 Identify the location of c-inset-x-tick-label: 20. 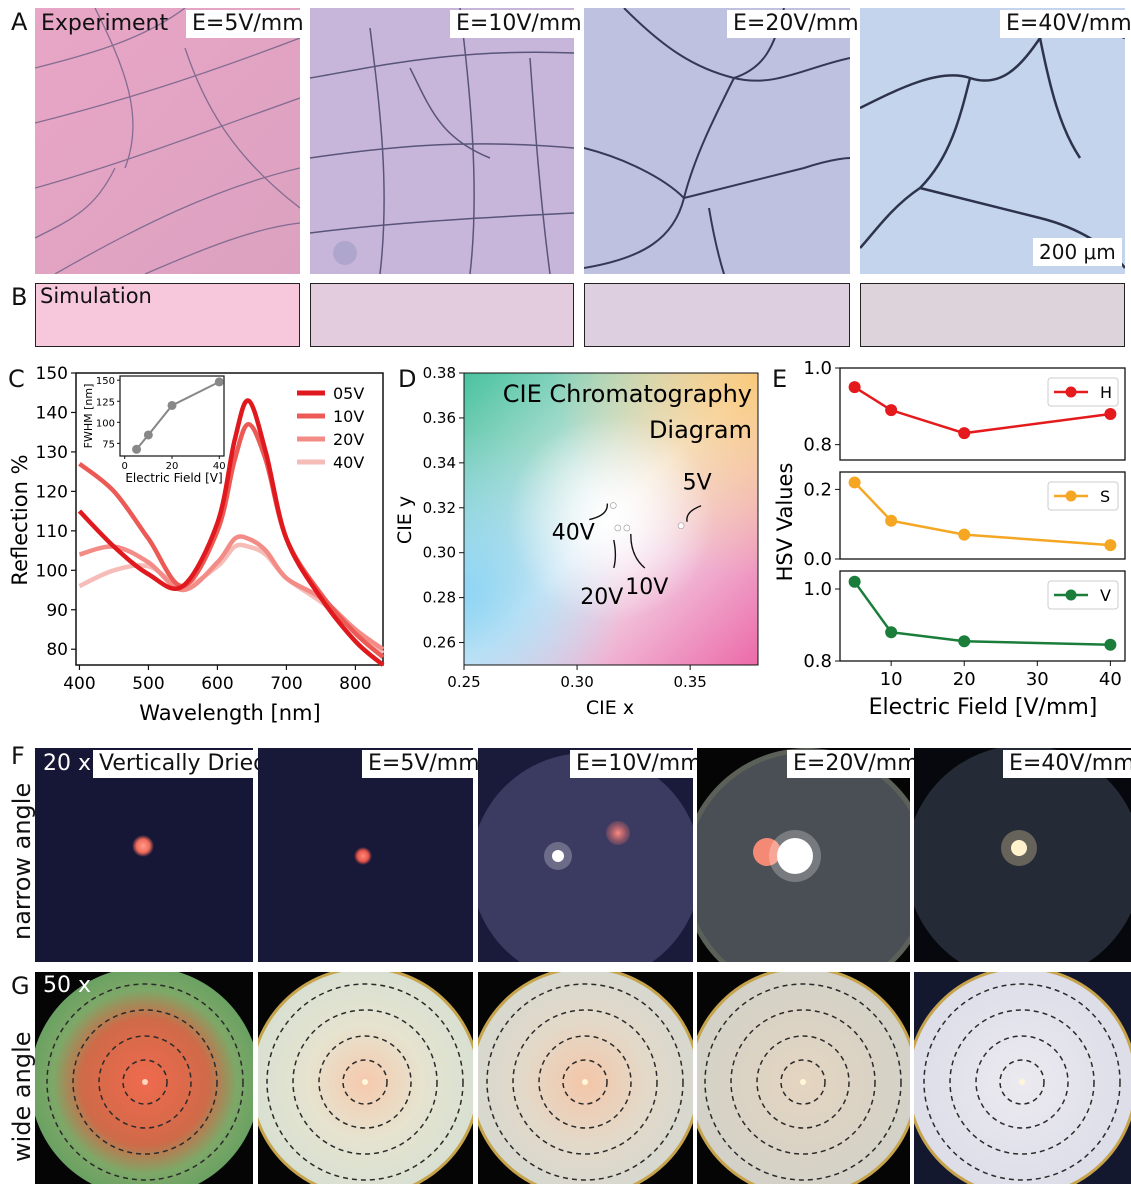
(172, 466).